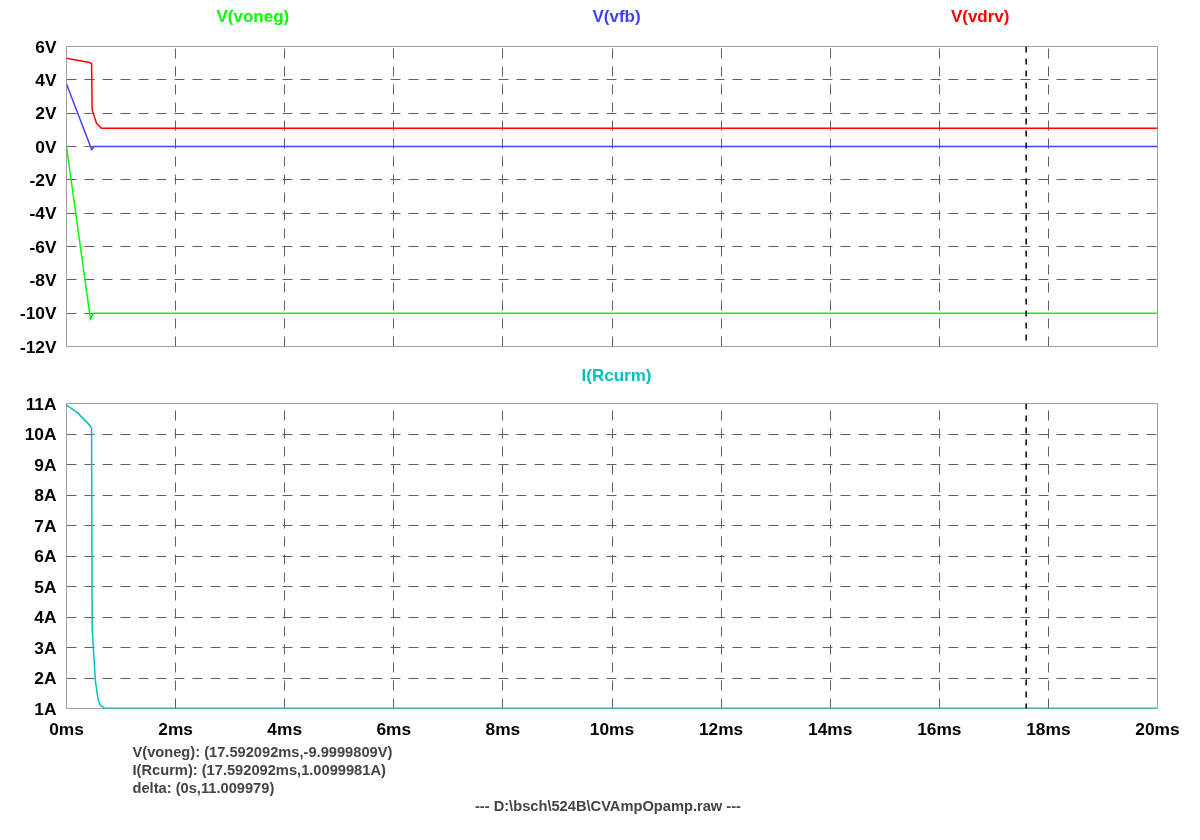  Describe the element at coordinates (45, 525) in the screenshot. I see `y-tick-label: 7A` at that location.